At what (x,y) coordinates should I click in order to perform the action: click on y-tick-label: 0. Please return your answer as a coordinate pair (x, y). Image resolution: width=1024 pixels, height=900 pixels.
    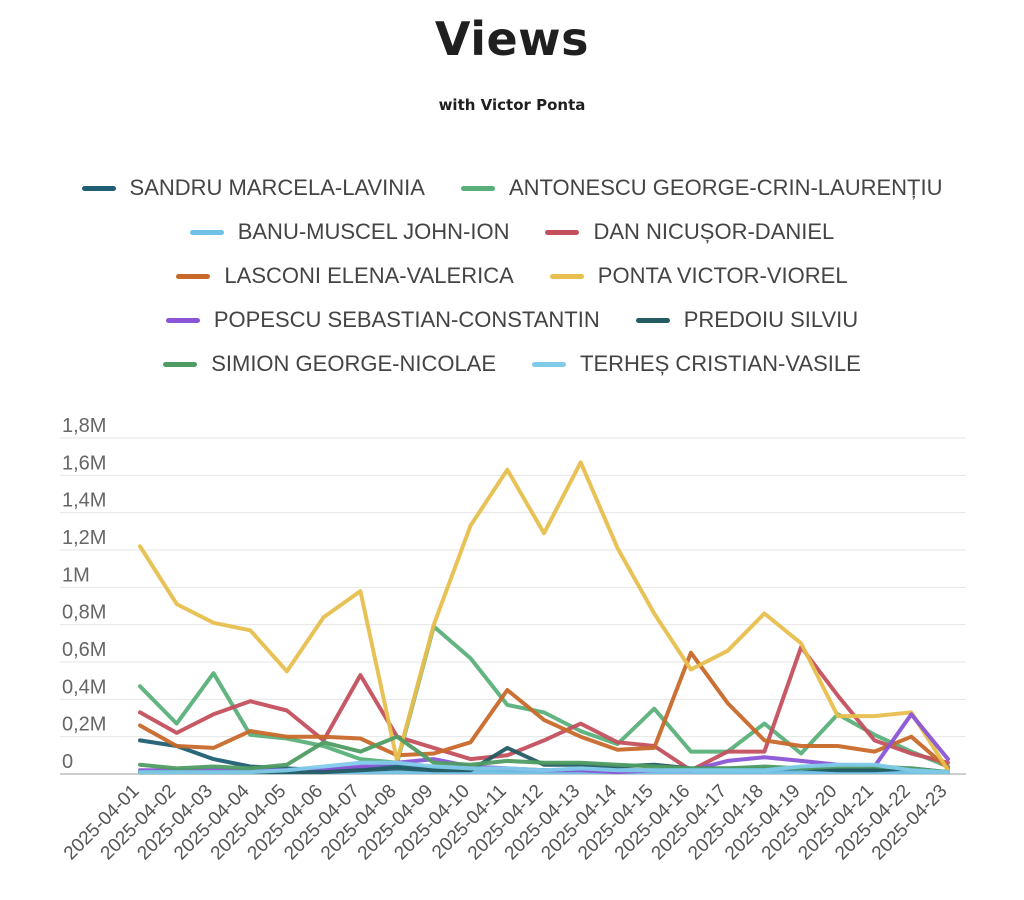
    Looking at the image, I should click on (67, 762).